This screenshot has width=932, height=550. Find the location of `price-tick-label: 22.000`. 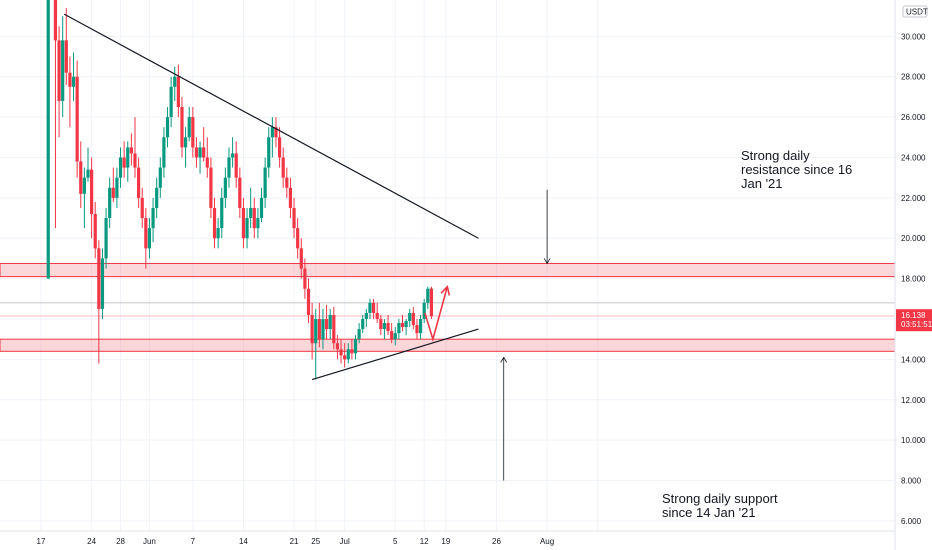

price-tick-label: 22.000 is located at coordinates (913, 198).